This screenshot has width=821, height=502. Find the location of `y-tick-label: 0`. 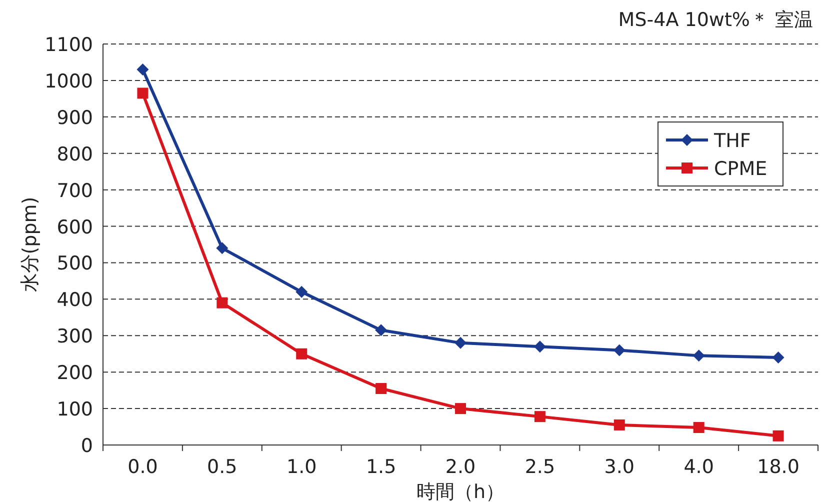

y-tick-label: 0 is located at coordinates (86, 446).